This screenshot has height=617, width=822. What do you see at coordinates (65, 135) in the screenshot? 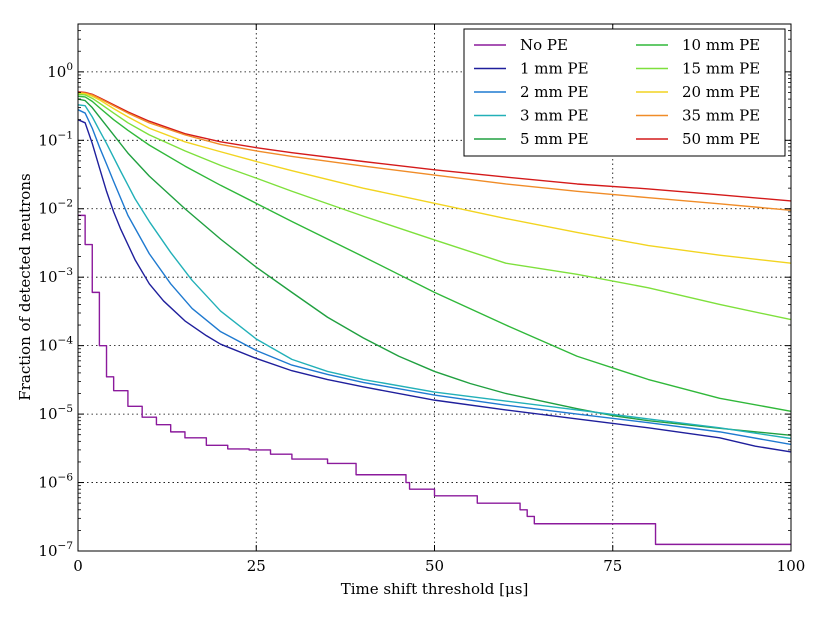
I see `y-tick-exponent: −1` at bounding box center [65, 135].